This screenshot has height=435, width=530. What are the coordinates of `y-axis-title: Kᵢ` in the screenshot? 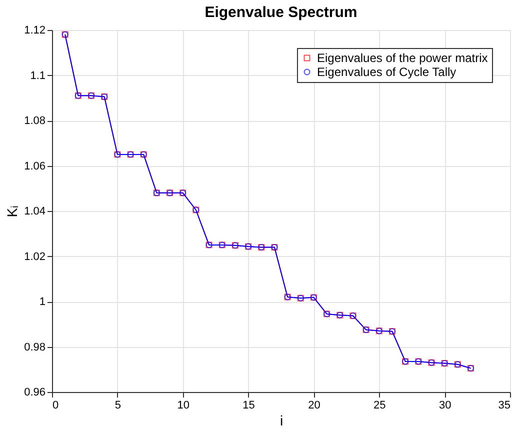 It's located at (12, 212).